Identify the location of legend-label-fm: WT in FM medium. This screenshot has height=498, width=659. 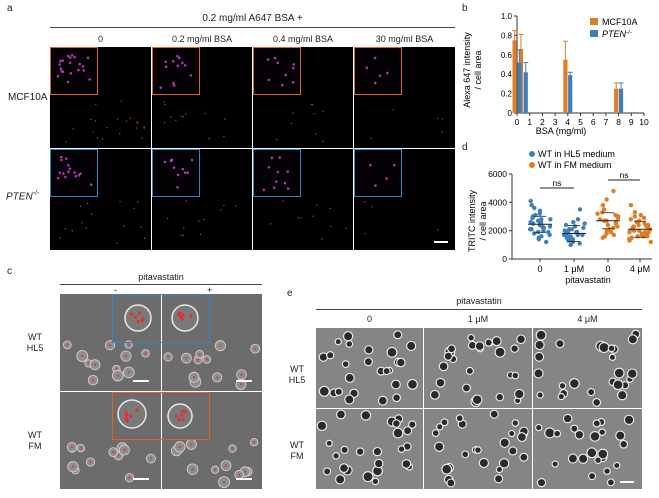
(574, 165).